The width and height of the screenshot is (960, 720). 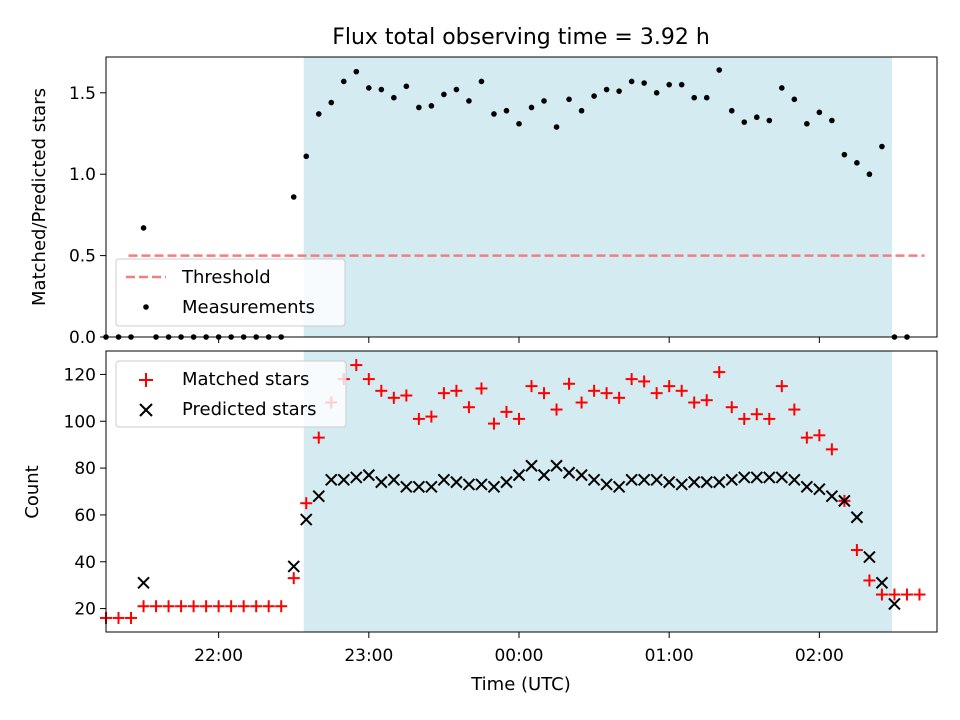 I want to click on x-axis-label: Time (UTC), so click(x=520, y=684).